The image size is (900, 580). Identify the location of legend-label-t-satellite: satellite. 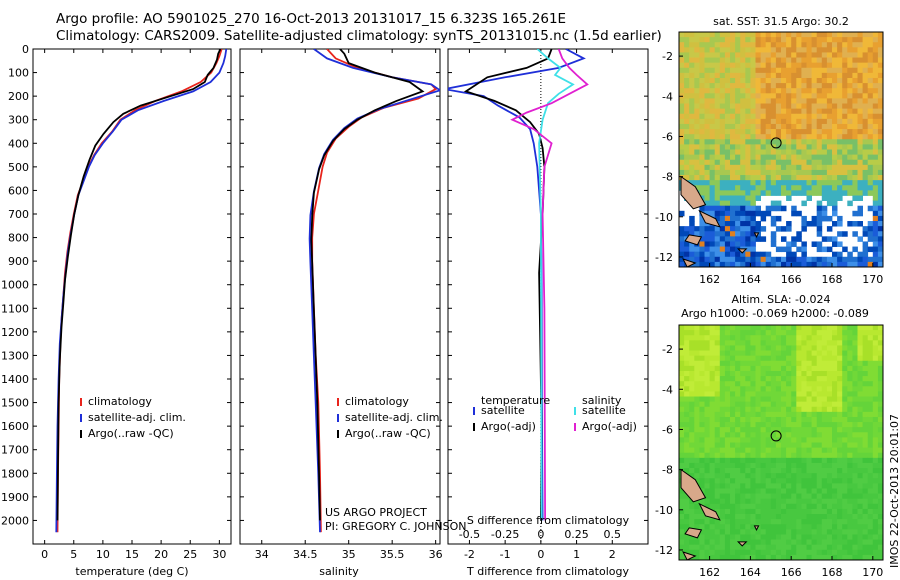
(503, 410).